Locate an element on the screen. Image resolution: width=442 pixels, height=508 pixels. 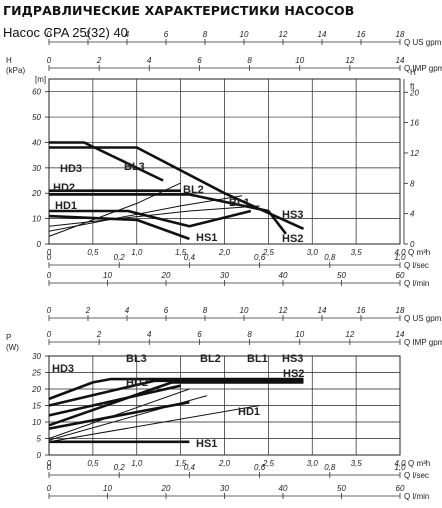
usgpm-scale-0-tick-label: 6 is located at coordinates (166, 34).